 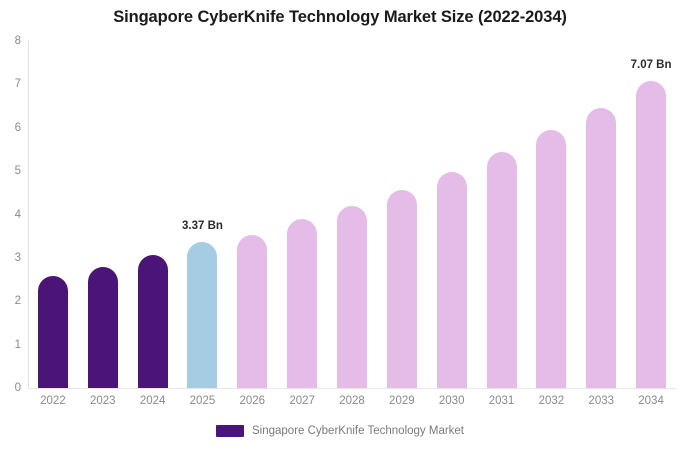 What do you see at coordinates (358, 431) in the screenshot?
I see `legend-label: Singapore CyberKnife Technology Market` at bounding box center [358, 431].